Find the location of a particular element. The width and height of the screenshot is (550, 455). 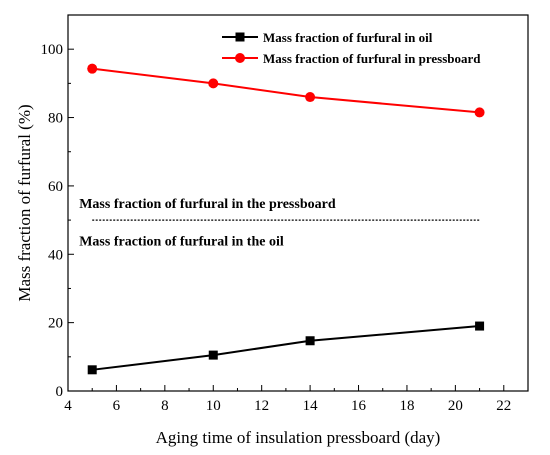

y-tick-label: 0 is located at coordinates (60, 392).